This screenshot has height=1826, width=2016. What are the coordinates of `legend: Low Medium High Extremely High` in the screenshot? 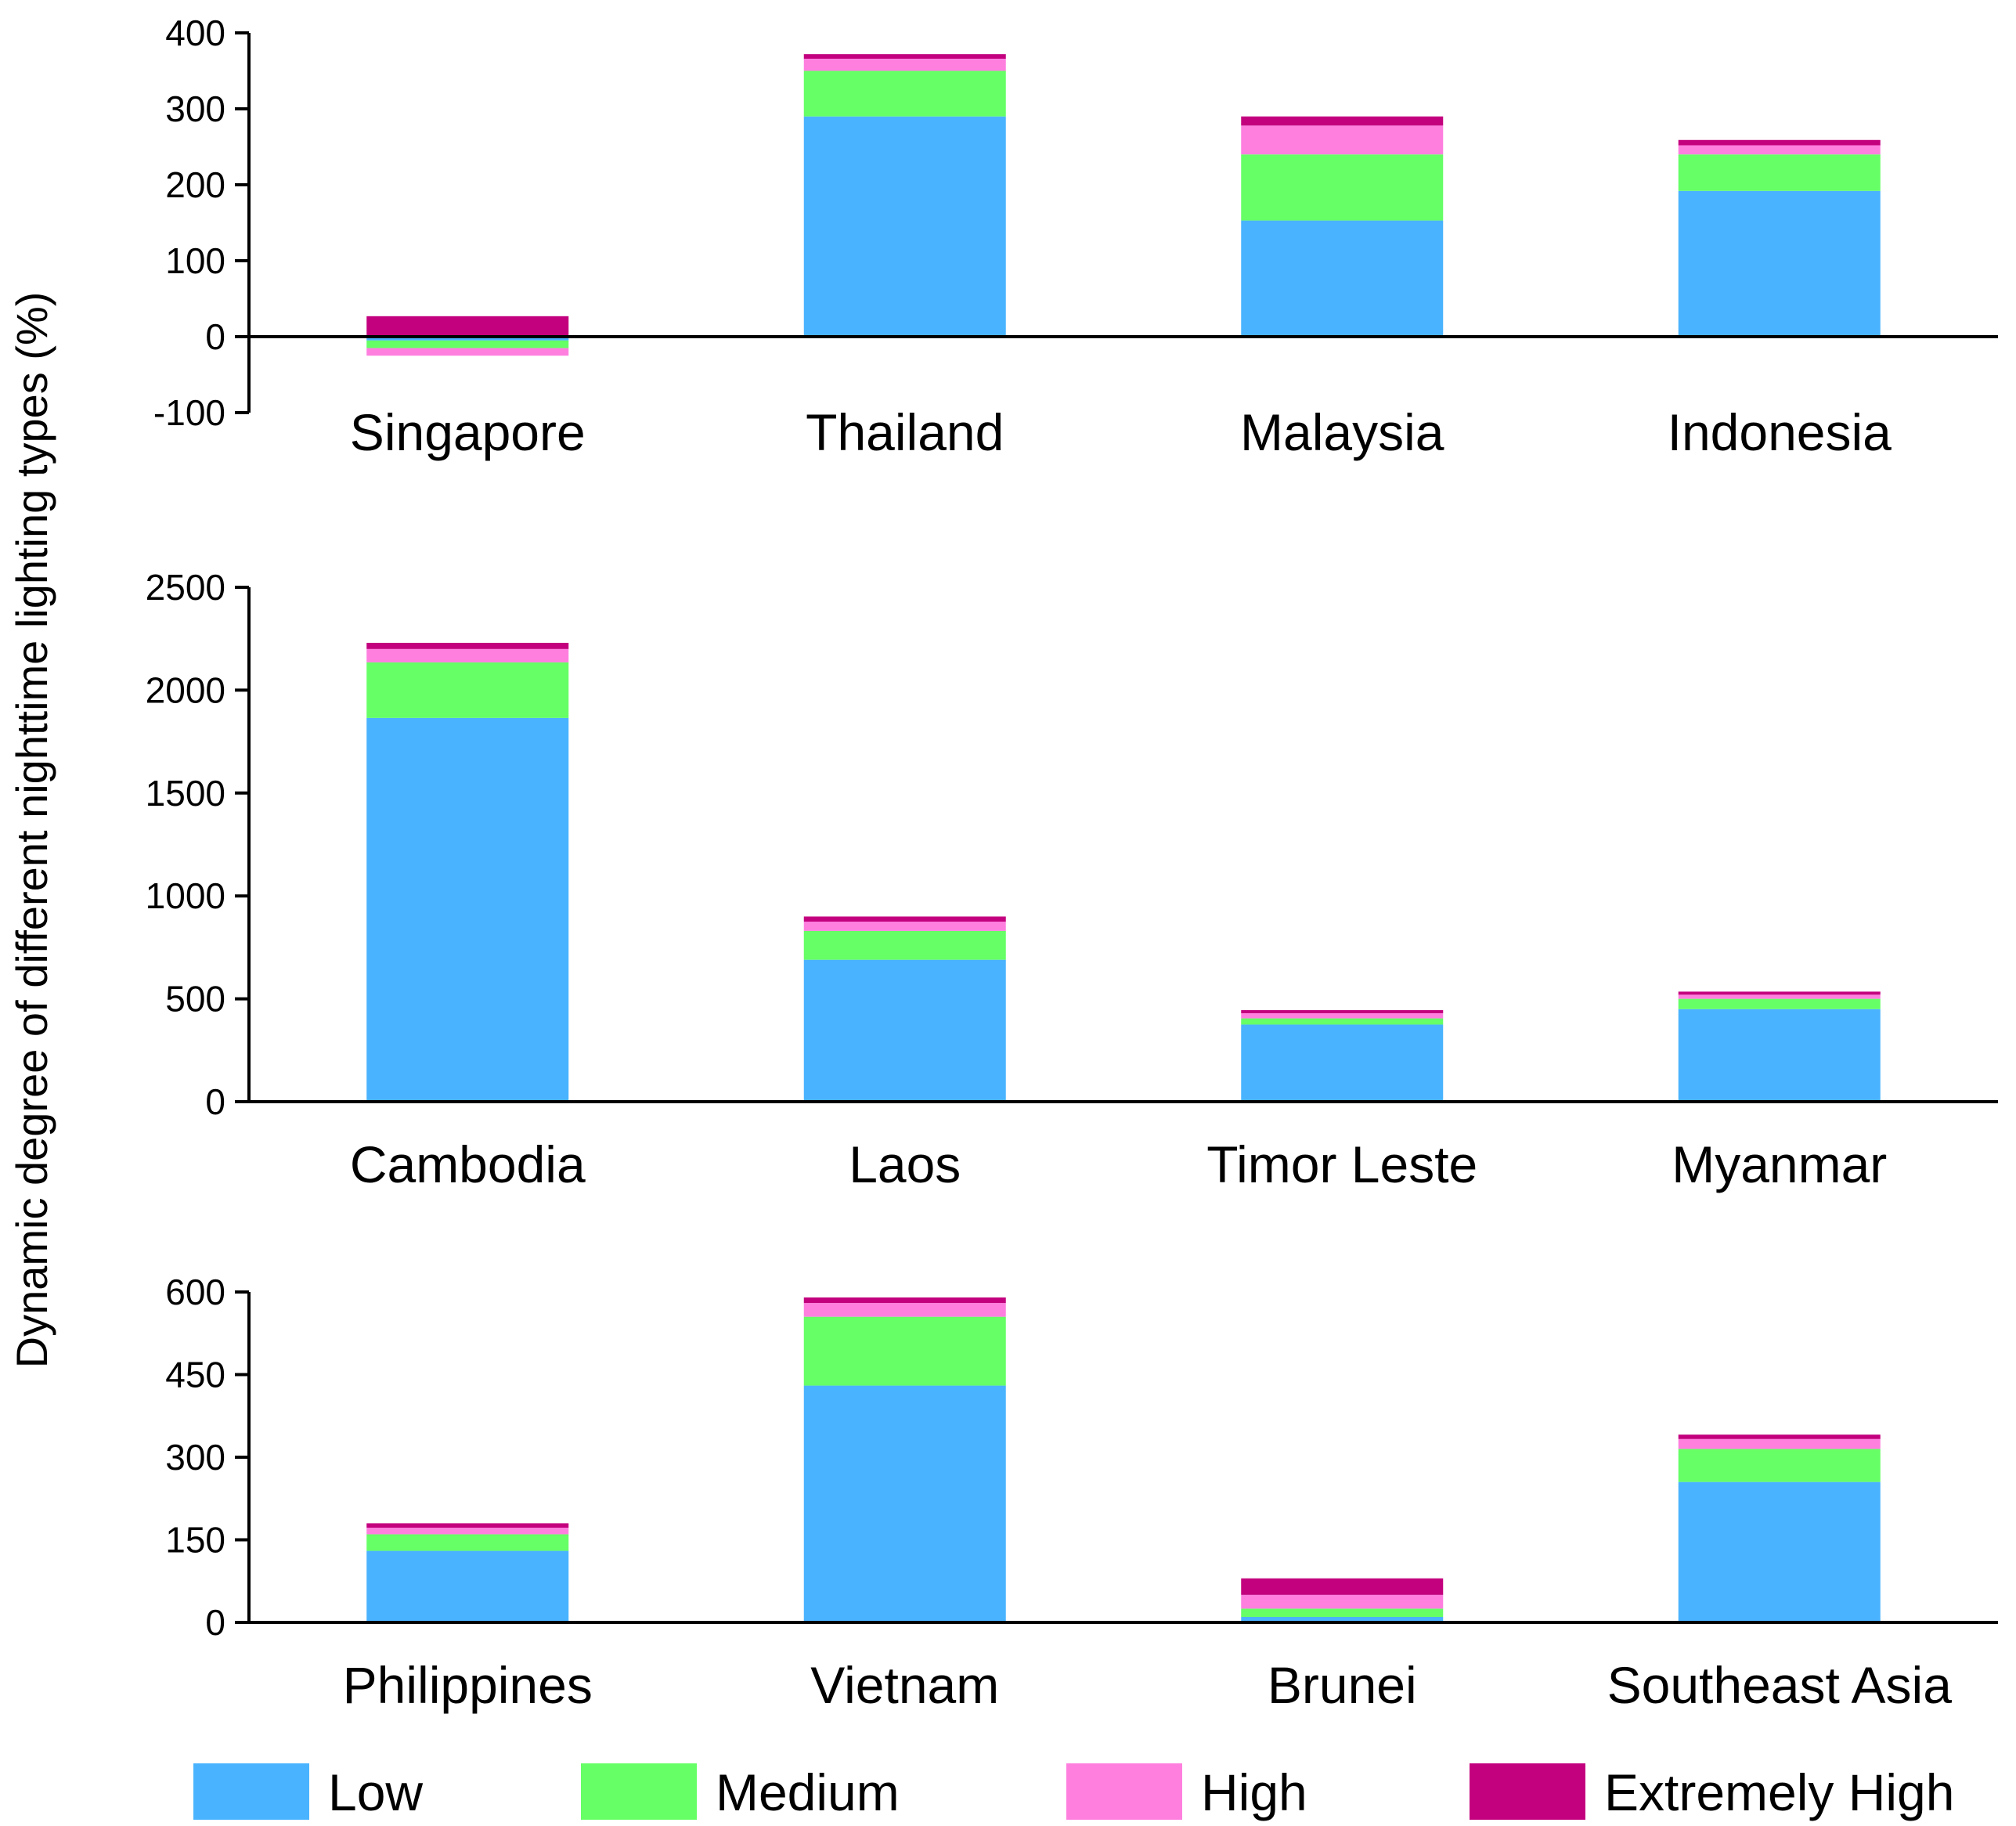 It's located at (1073, 1792).